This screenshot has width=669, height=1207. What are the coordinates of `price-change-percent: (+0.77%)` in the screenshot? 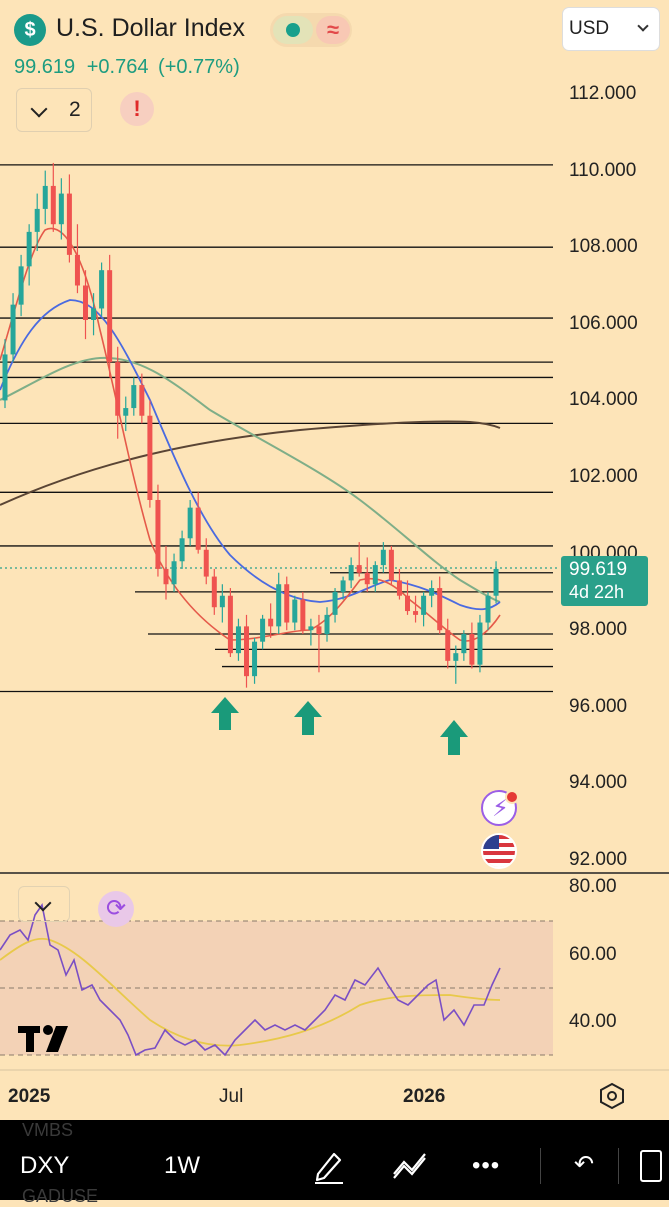 It's located at (199, 67).